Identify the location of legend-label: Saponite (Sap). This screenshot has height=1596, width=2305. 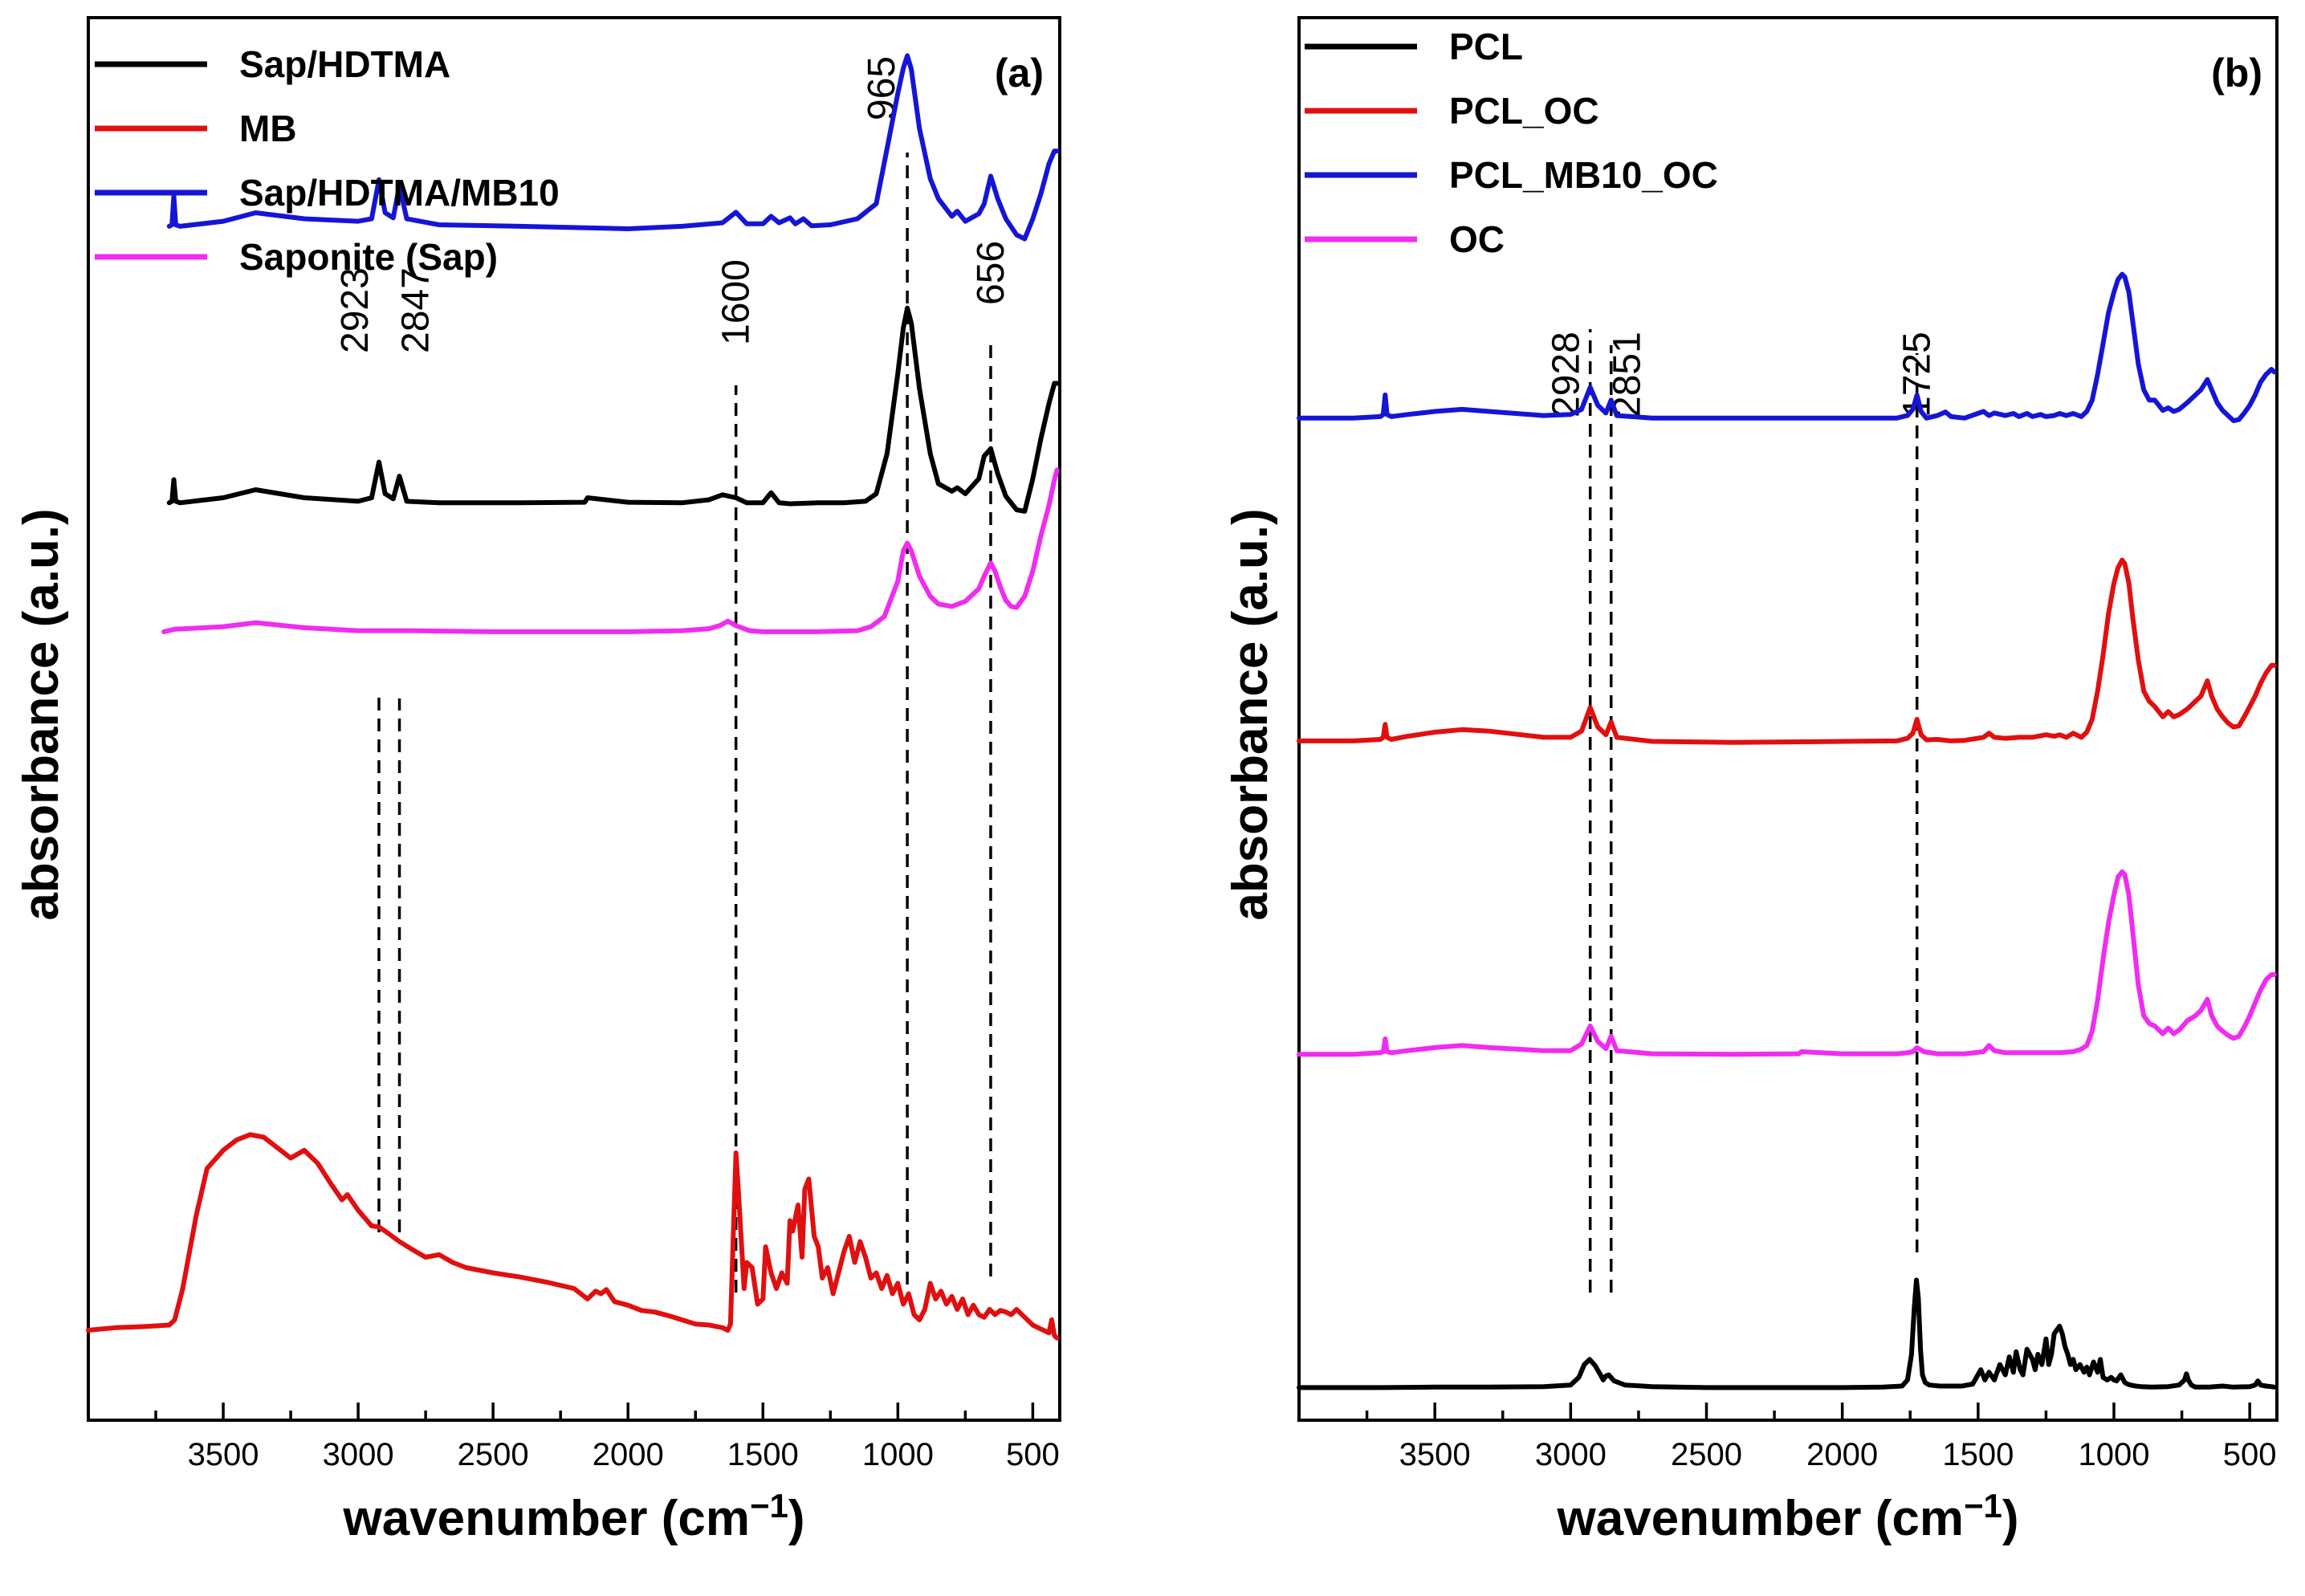
(368, 257).